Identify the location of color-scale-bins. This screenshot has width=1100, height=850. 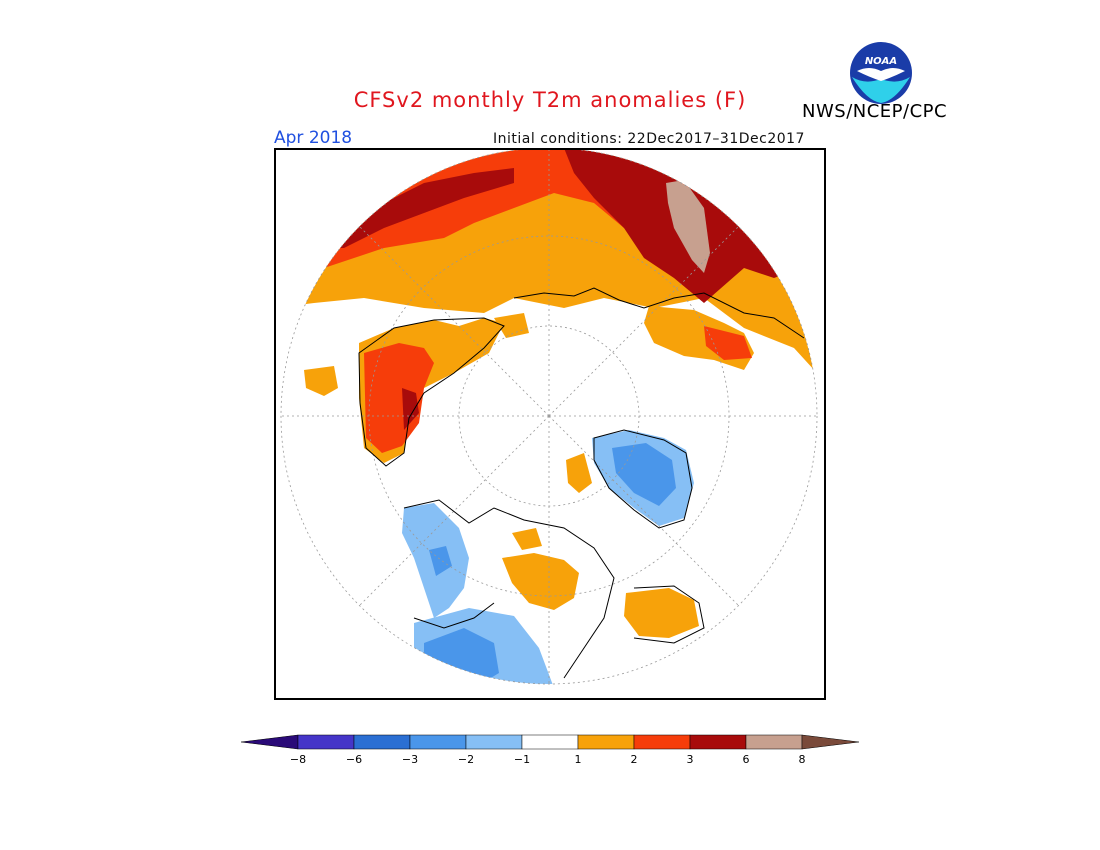
(550, 742).